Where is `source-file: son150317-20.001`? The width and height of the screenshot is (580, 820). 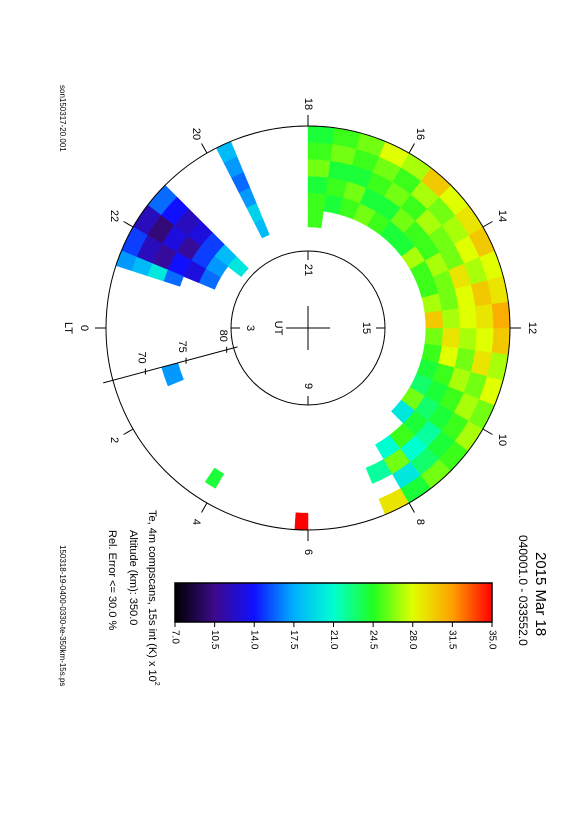 source-file: son150317-20.001 is located at coordinates (62, 118).